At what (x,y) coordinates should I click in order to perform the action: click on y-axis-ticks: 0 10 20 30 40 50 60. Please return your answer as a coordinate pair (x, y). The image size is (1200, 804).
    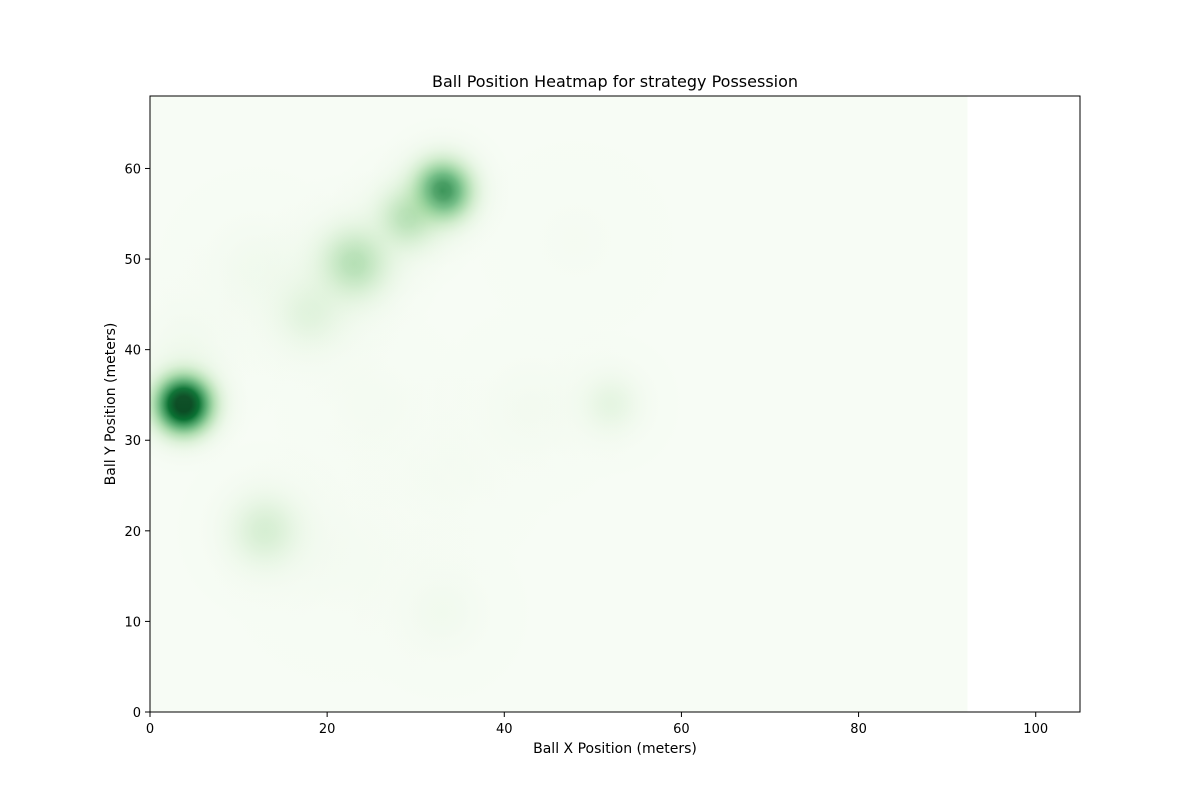
    Looking at the image, I should click on (137, 441).